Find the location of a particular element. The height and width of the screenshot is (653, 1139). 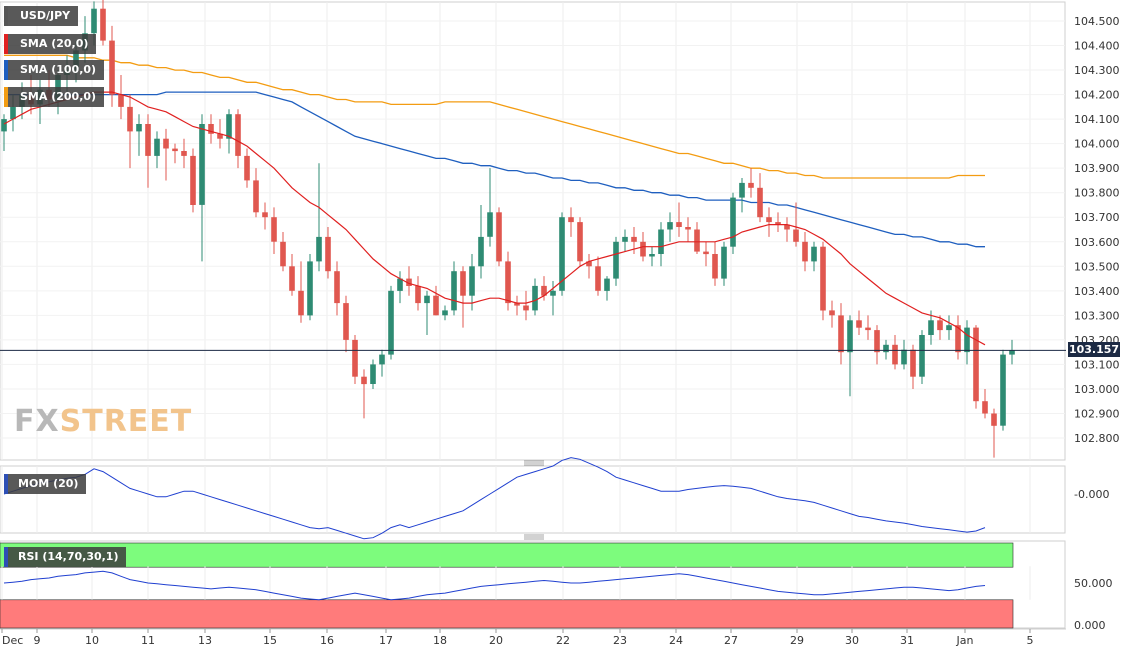

price-y-tick-label: 104.400 is located at coordinates (1097, 46).